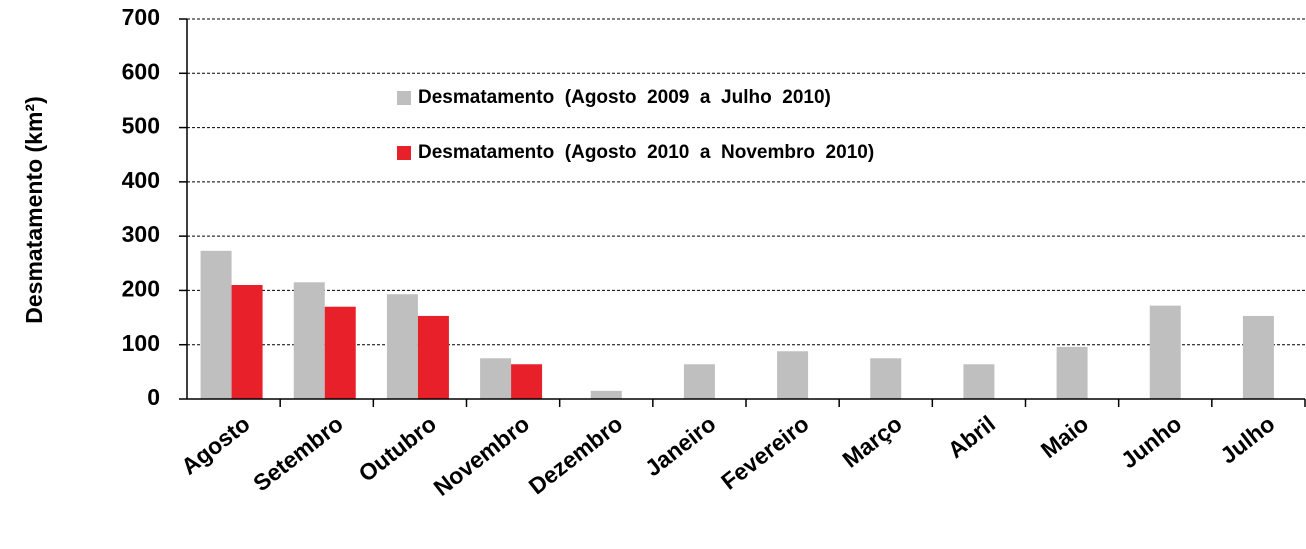 This screenshot has height=549, width=1306. Describe the element at coordinates (397, 448) in the screenshot. I see `x-tick-label: Outubro` at that location.